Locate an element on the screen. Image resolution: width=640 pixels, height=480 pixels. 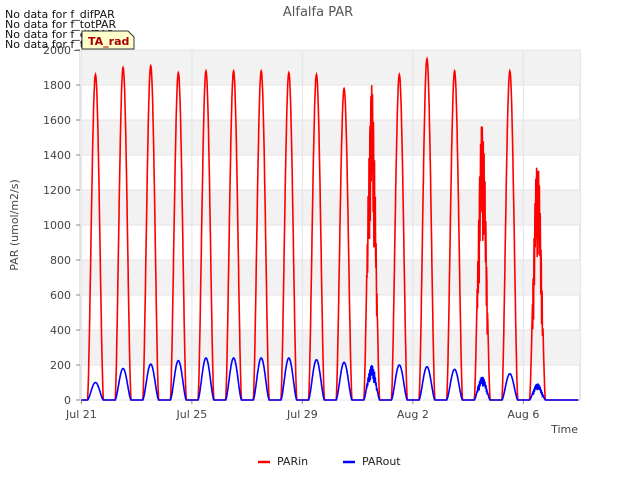
y-tick-label: 600 is located at coordinates (60, 295).